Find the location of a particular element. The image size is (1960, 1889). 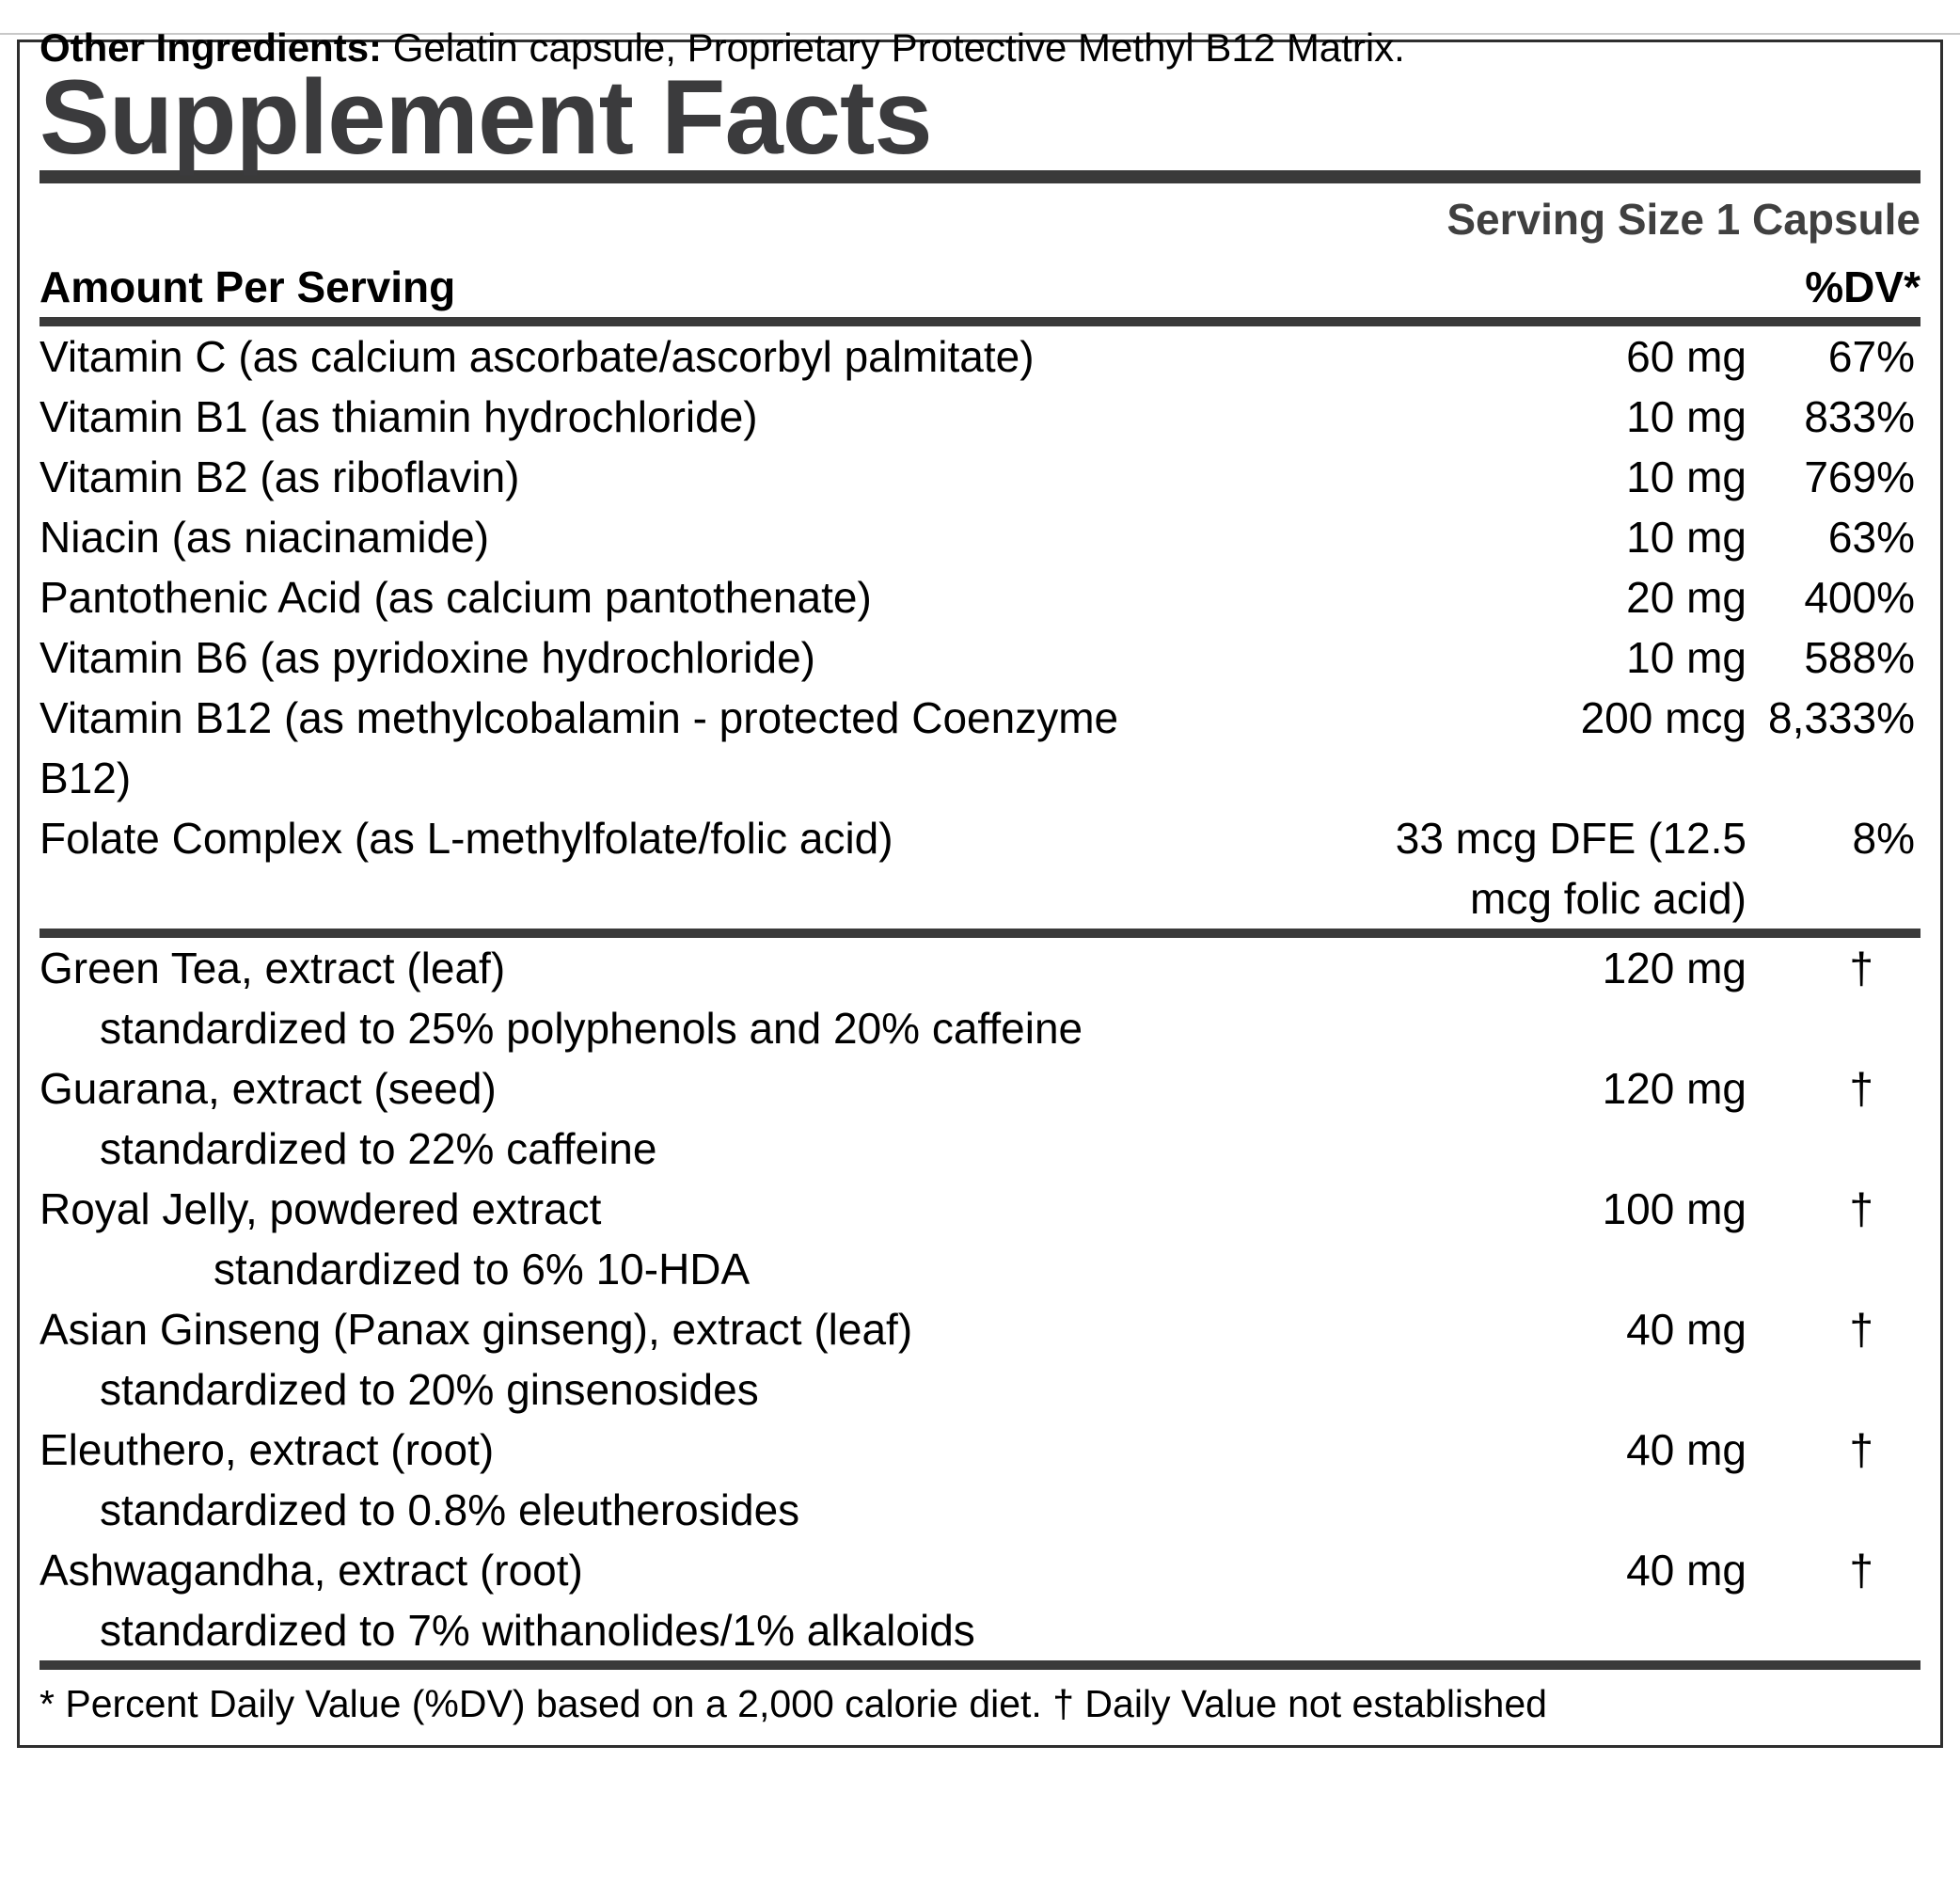

table-row: Guarana, extract (seed) 120 mg † is located at coordinates (980, 1088).